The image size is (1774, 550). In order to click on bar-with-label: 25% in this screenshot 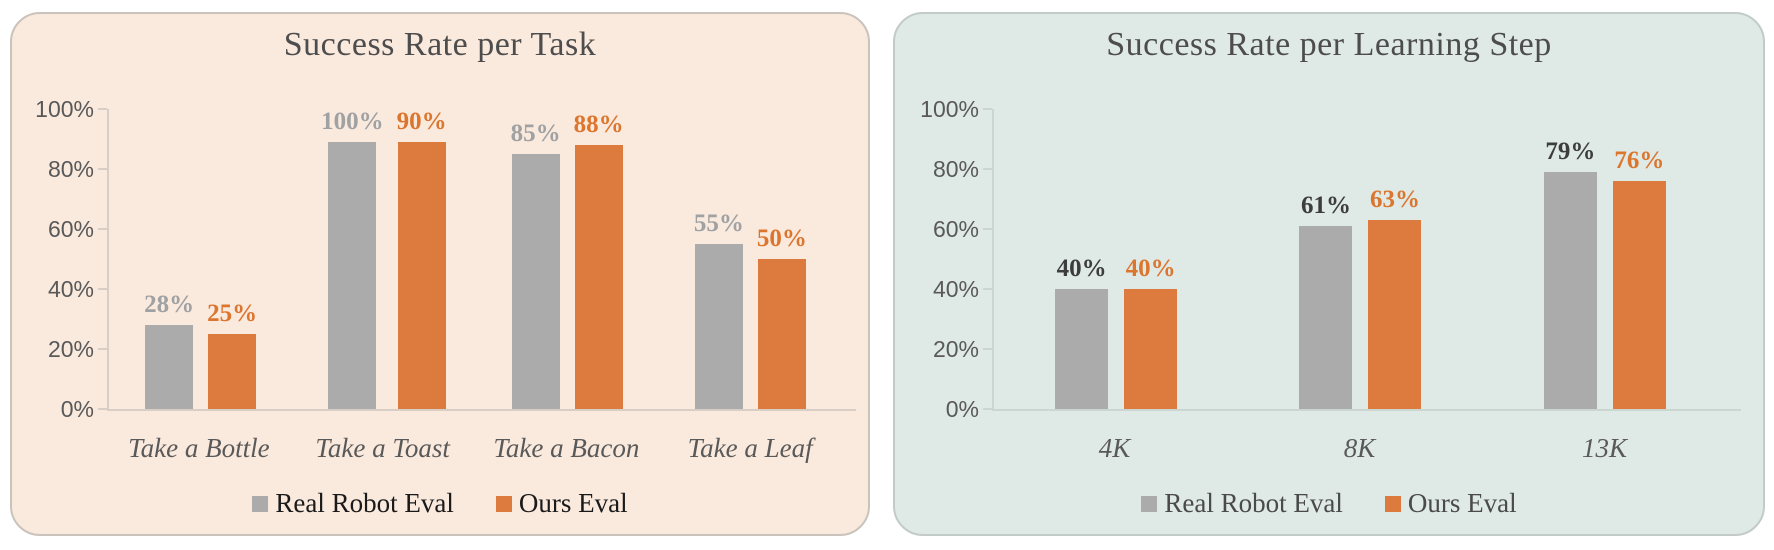, I will do `click(232, 259)`.